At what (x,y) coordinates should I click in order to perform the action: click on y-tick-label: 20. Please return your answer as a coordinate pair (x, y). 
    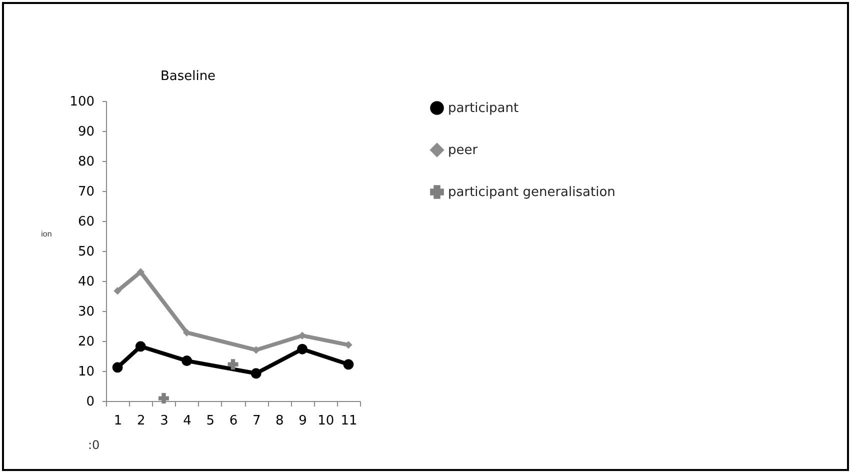
    Looking at the image, I should click on (86, 342).